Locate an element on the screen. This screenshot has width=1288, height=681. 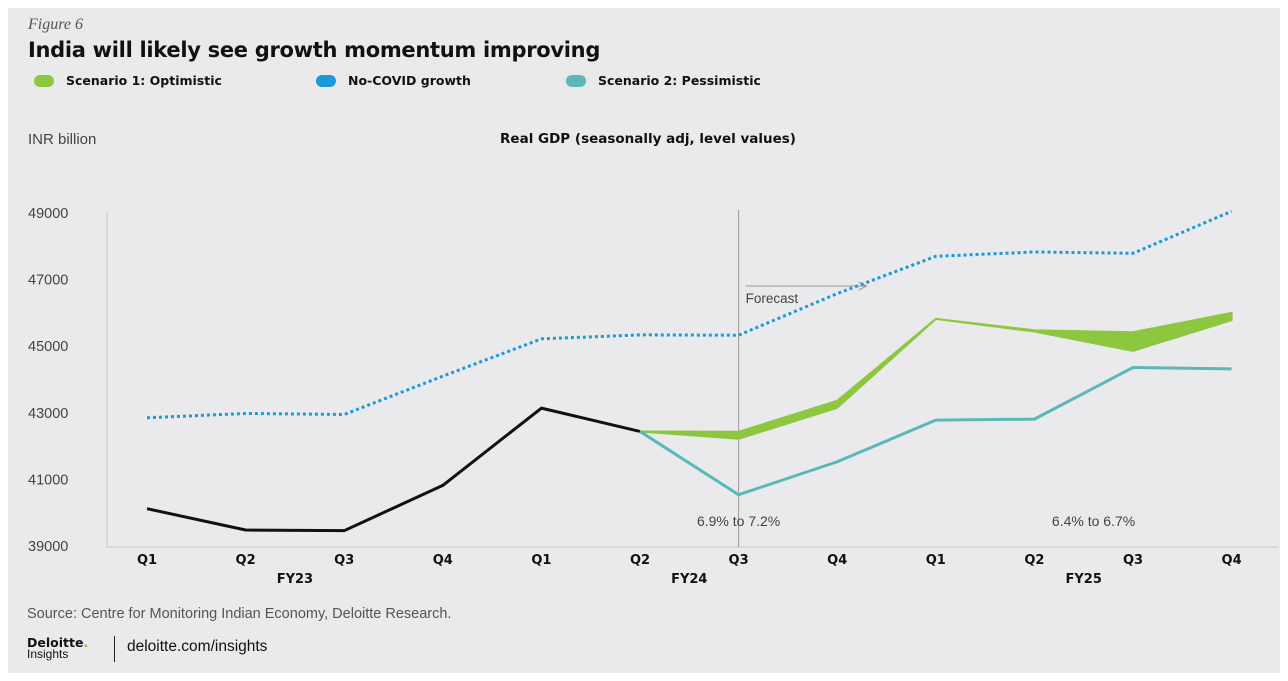
optimistic-band is located at coordinates (936, 375).